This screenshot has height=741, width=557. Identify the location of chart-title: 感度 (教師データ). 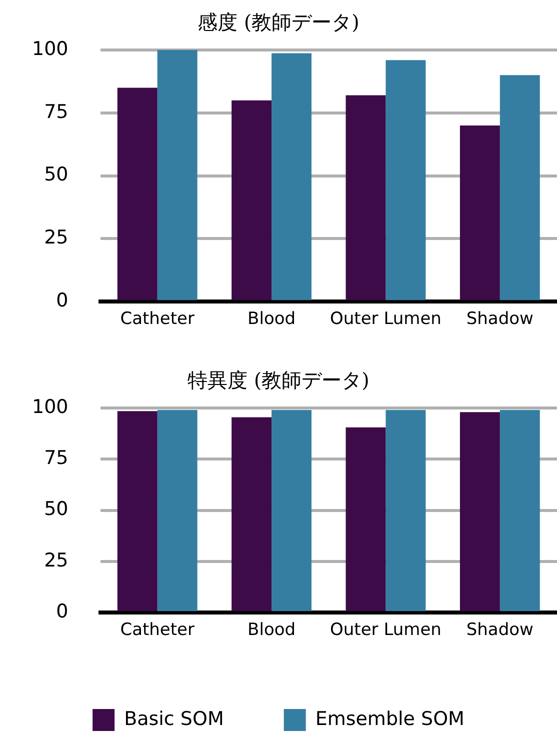
(279, 22).